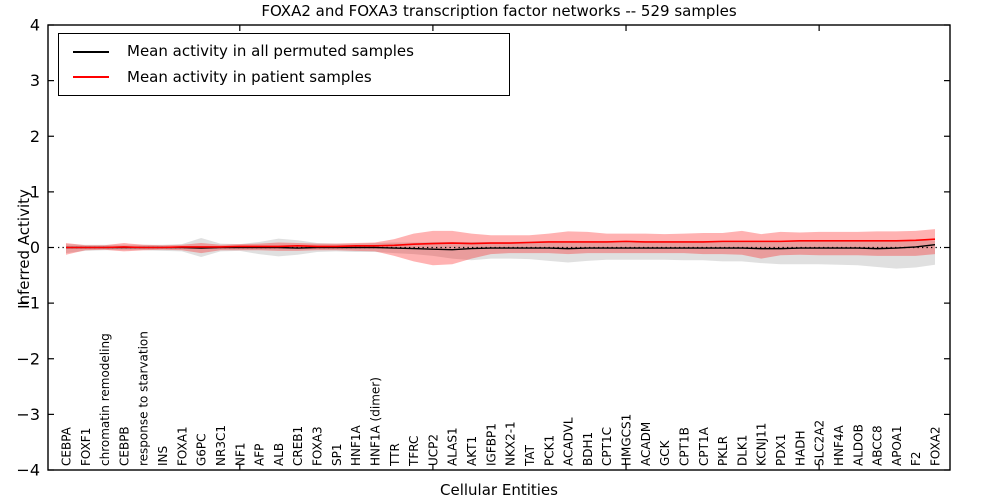 This screenshot has height=500, width=1000. What do you see at coordinates (240, 454) in the screenshot?
I see `x-category-label: NF1` at bounding box center [240, 454].